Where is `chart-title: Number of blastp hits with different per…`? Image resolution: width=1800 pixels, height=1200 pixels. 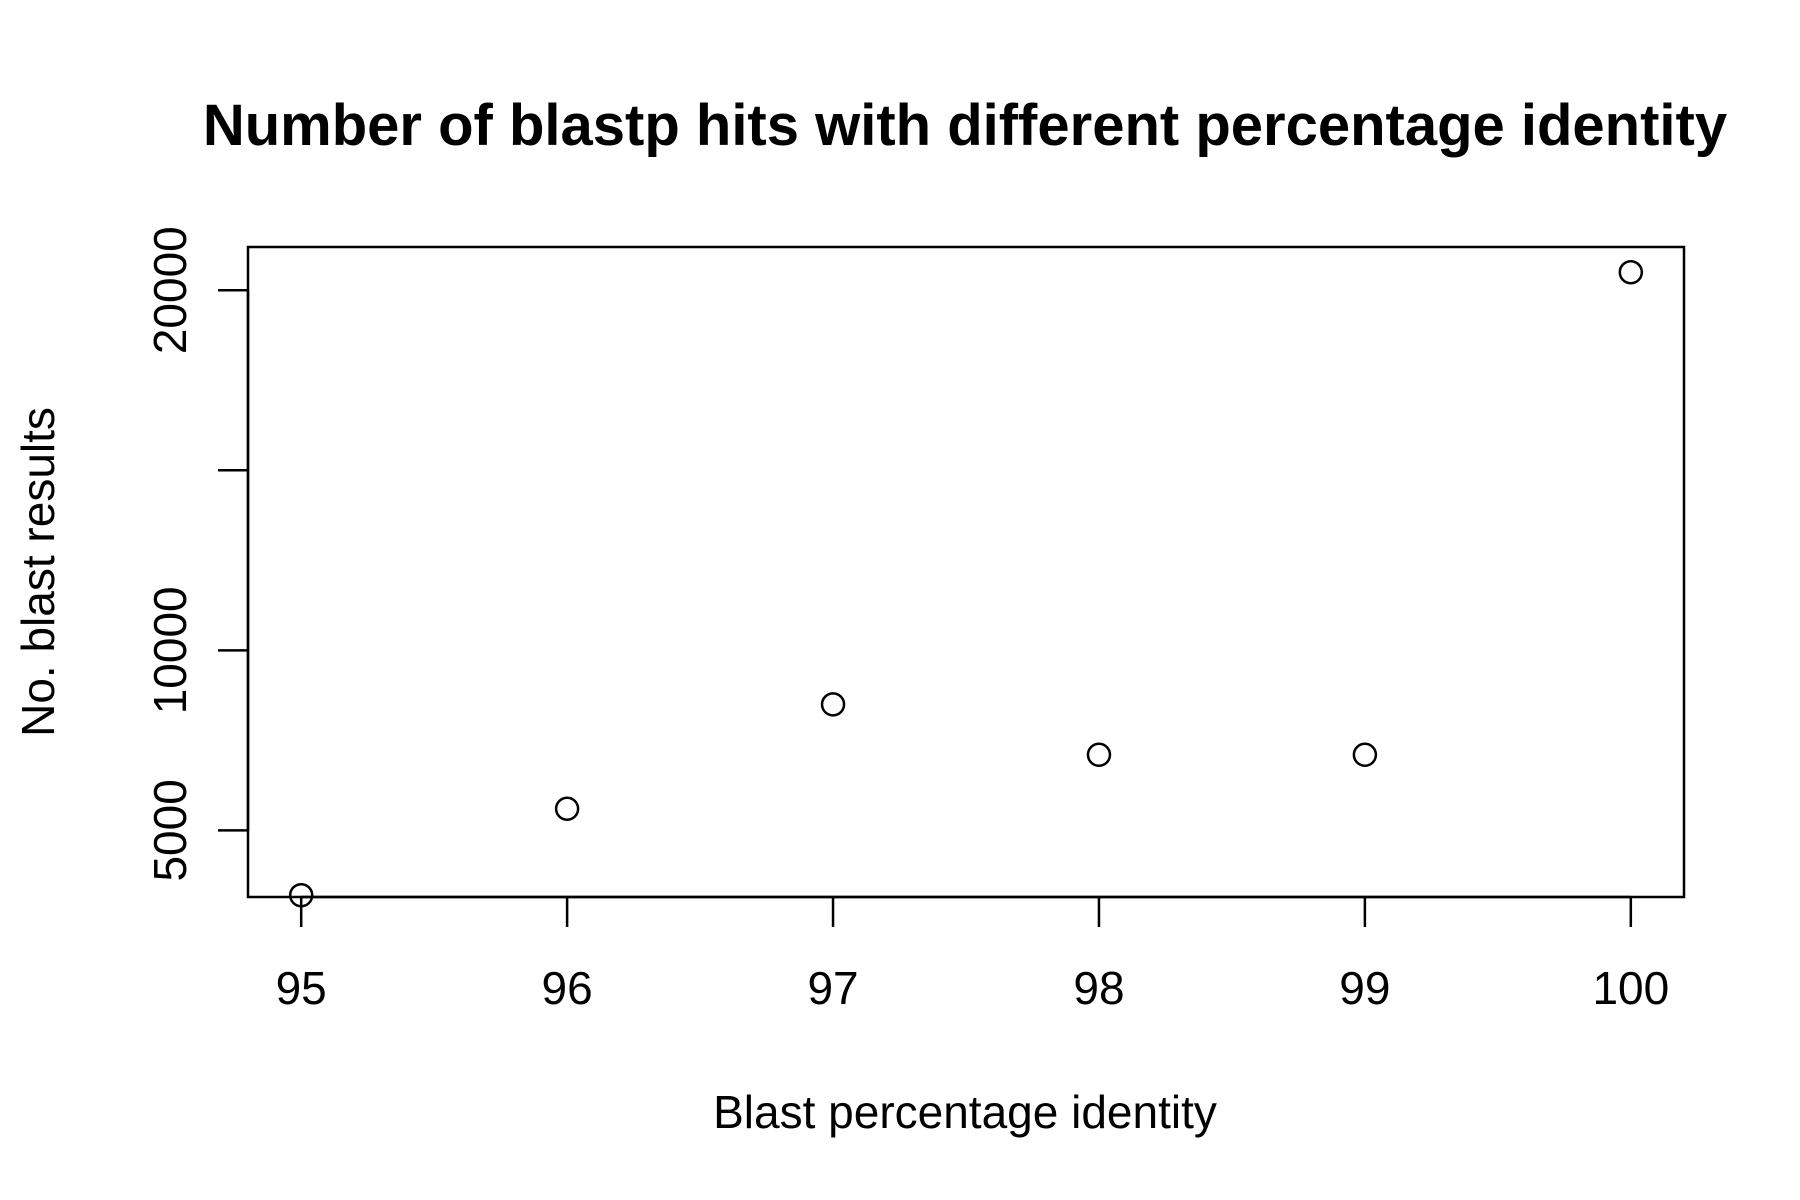
chart-title: Number of blastp hits with different per… is located at coordinates (965, 125).